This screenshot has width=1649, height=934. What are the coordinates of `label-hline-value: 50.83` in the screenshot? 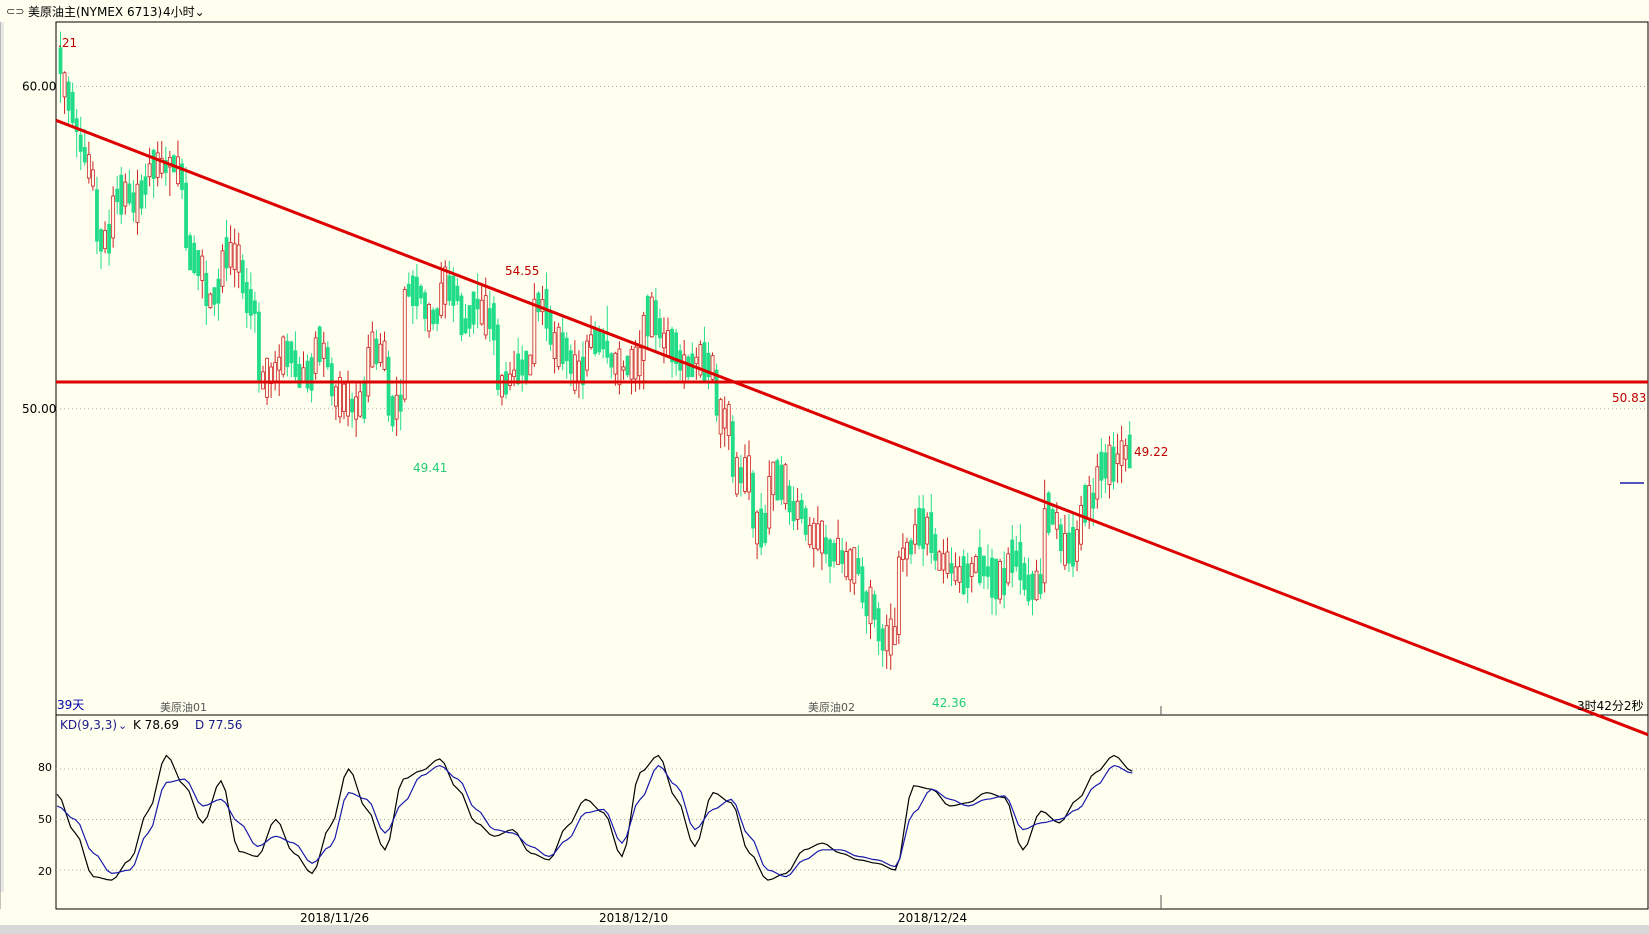 It's located at (1629, 398).